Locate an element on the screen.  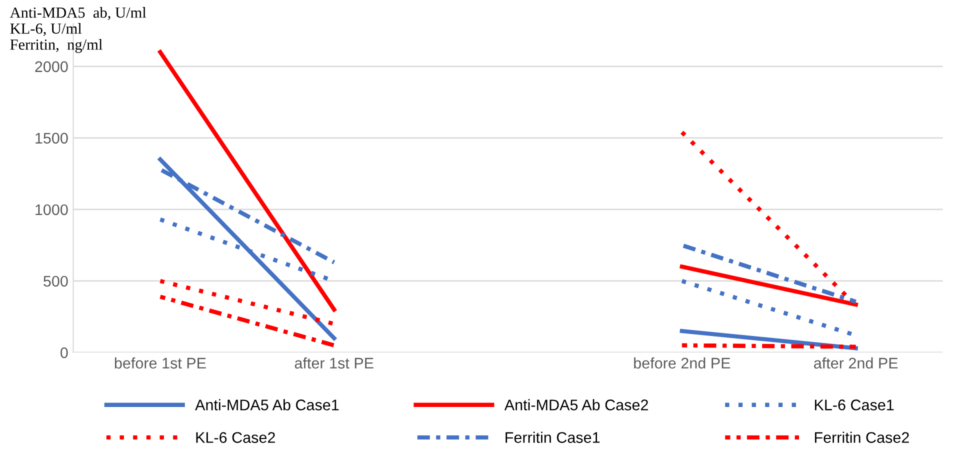
legend-label: KL-6 Case1 is located at coordinates (854, 405).